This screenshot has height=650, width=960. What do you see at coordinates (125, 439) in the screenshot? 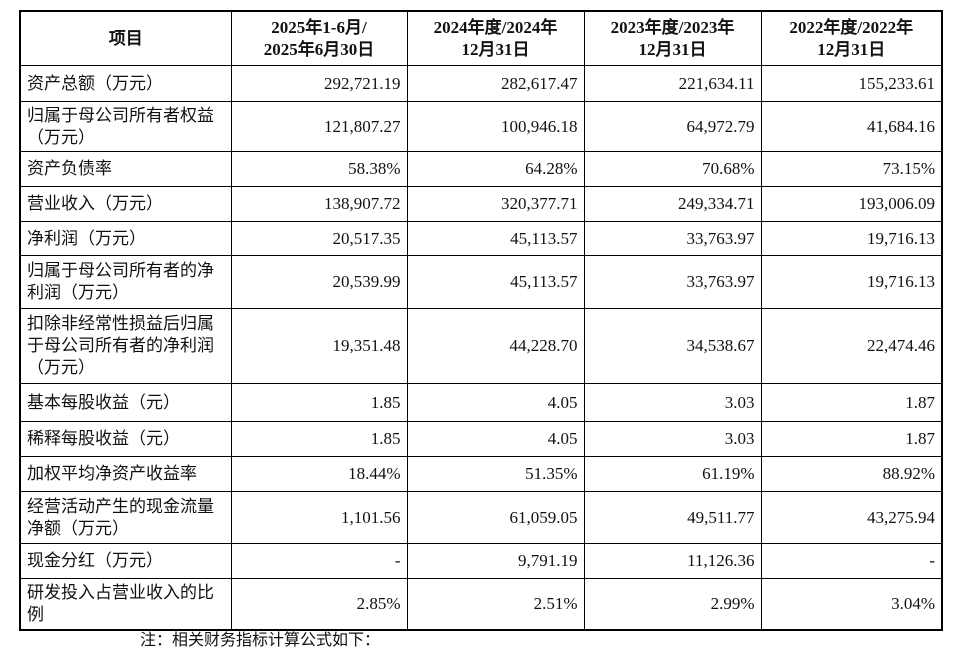
I see `row-label: 稀释每股收益（元）` at bounding box center [125, 439].